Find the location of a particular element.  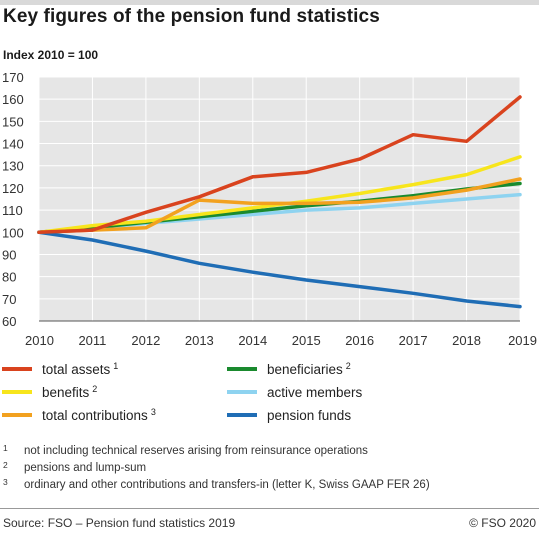

y-tick-label: 90 is located at coordinates (9, 254).